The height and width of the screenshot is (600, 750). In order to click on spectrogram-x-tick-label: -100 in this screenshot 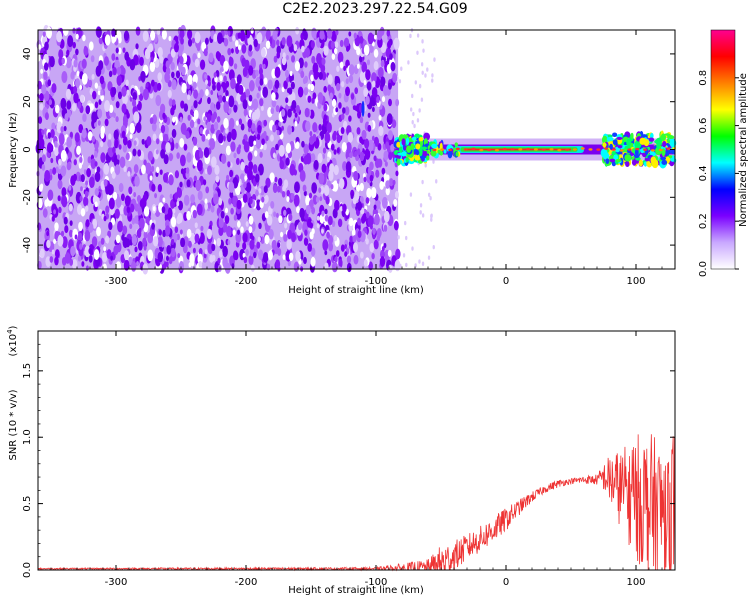, I will do `click(376, 281)`.